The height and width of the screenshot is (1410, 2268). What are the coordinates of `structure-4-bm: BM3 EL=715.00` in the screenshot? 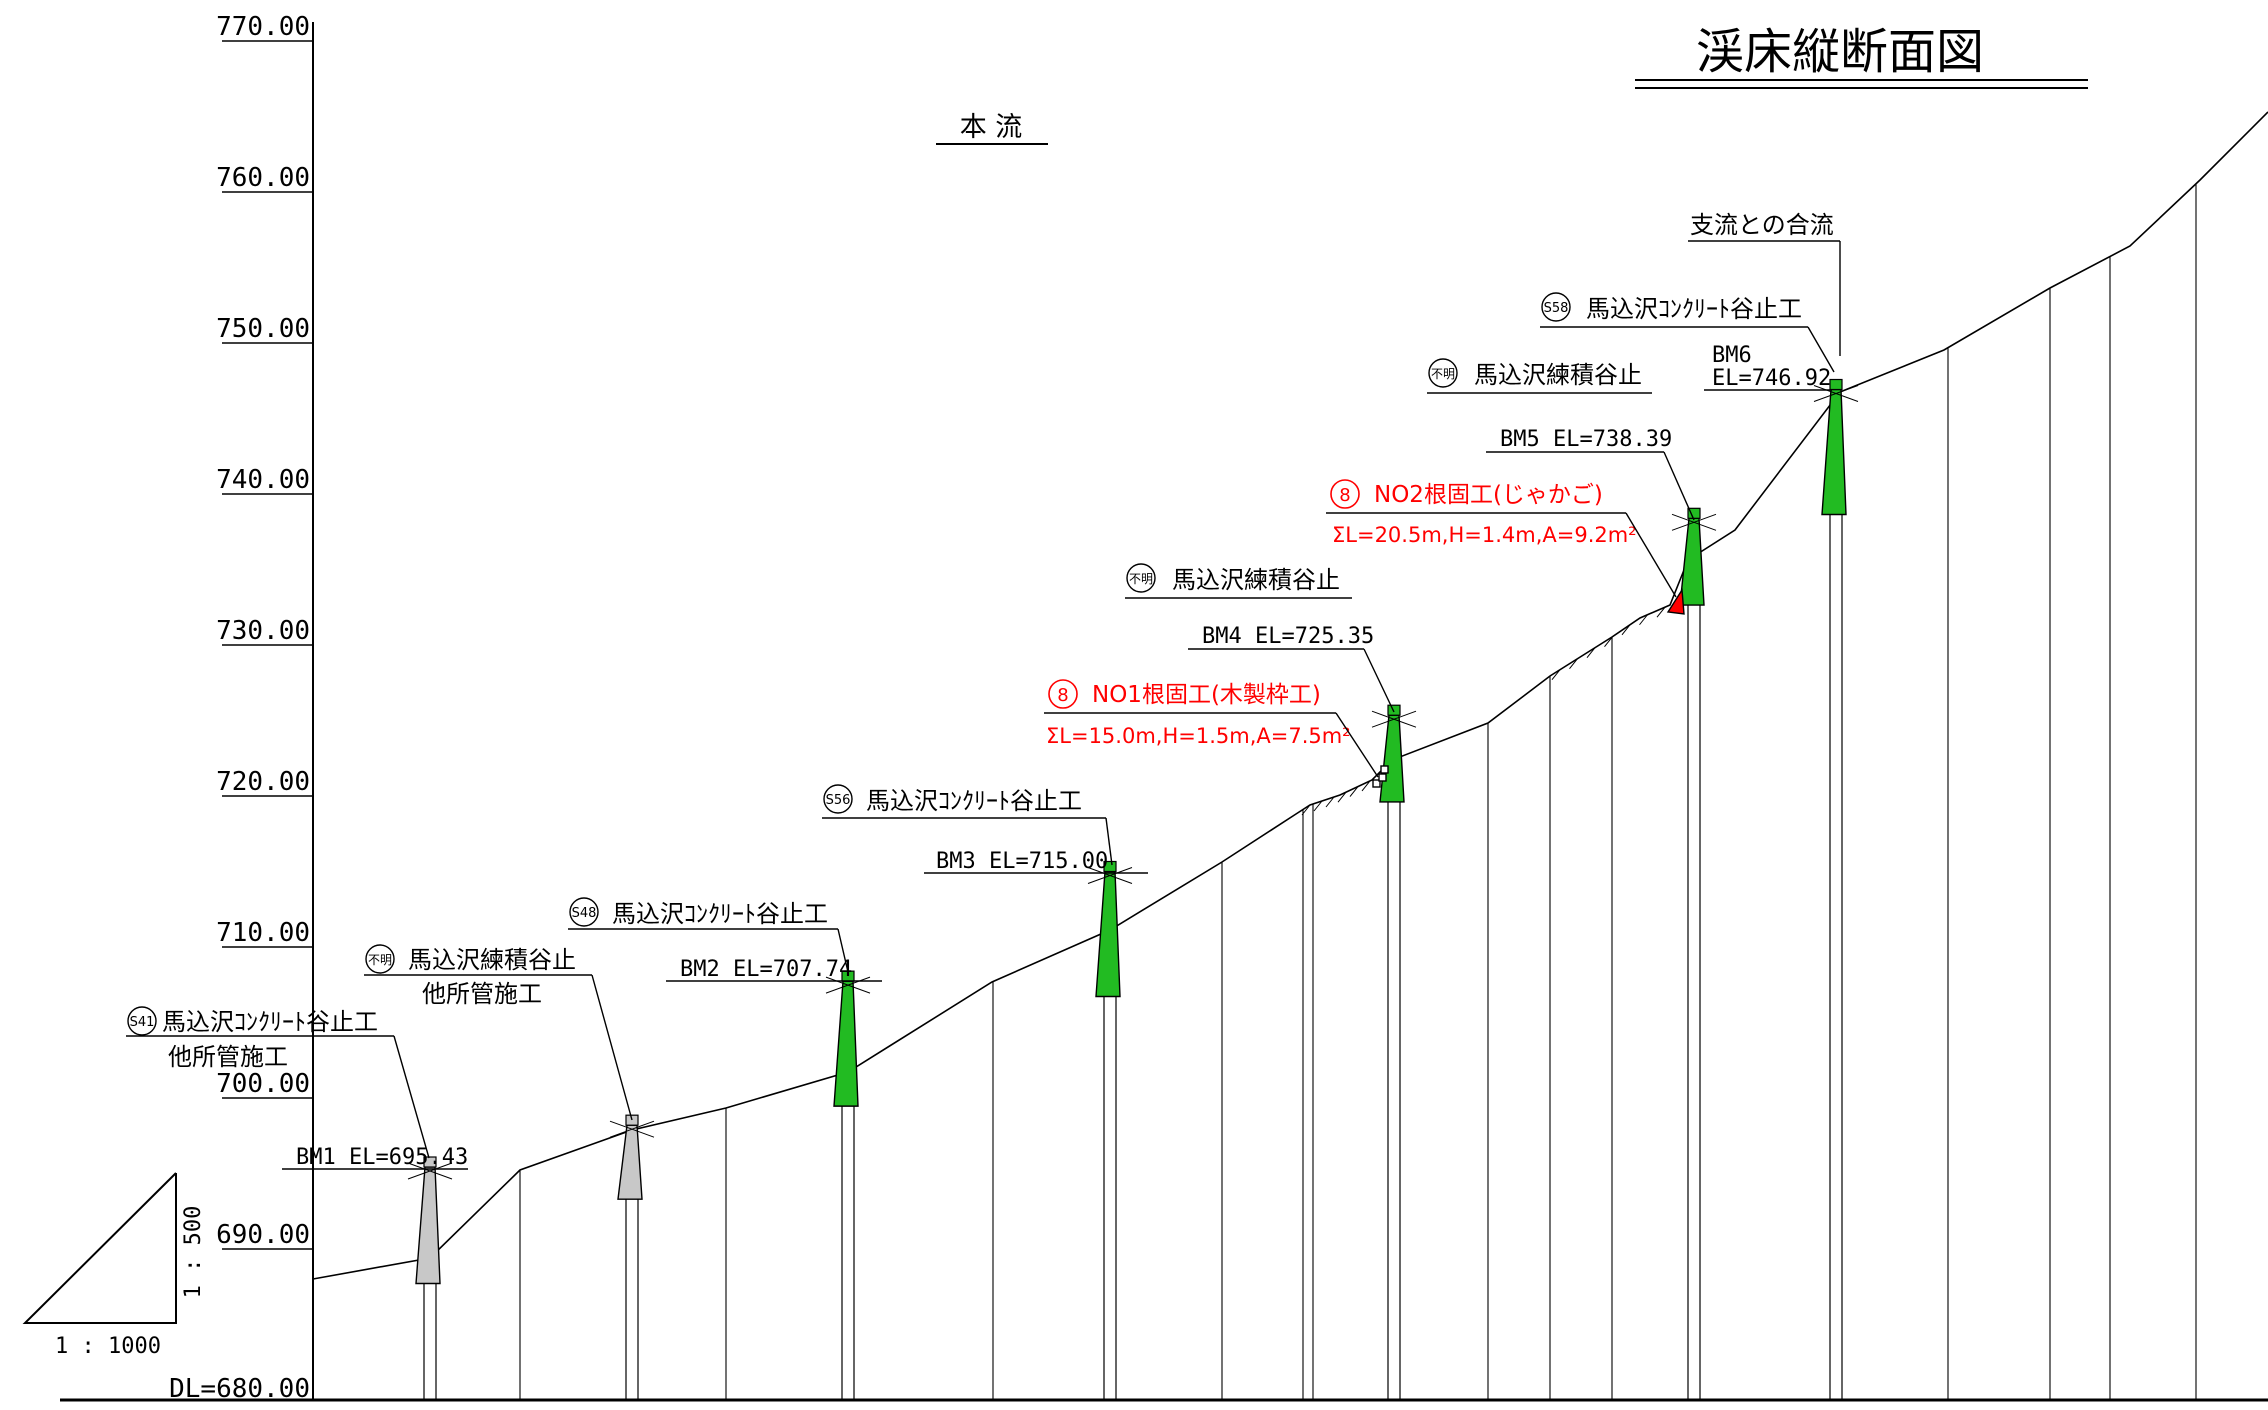 It's located at (1022, 861).